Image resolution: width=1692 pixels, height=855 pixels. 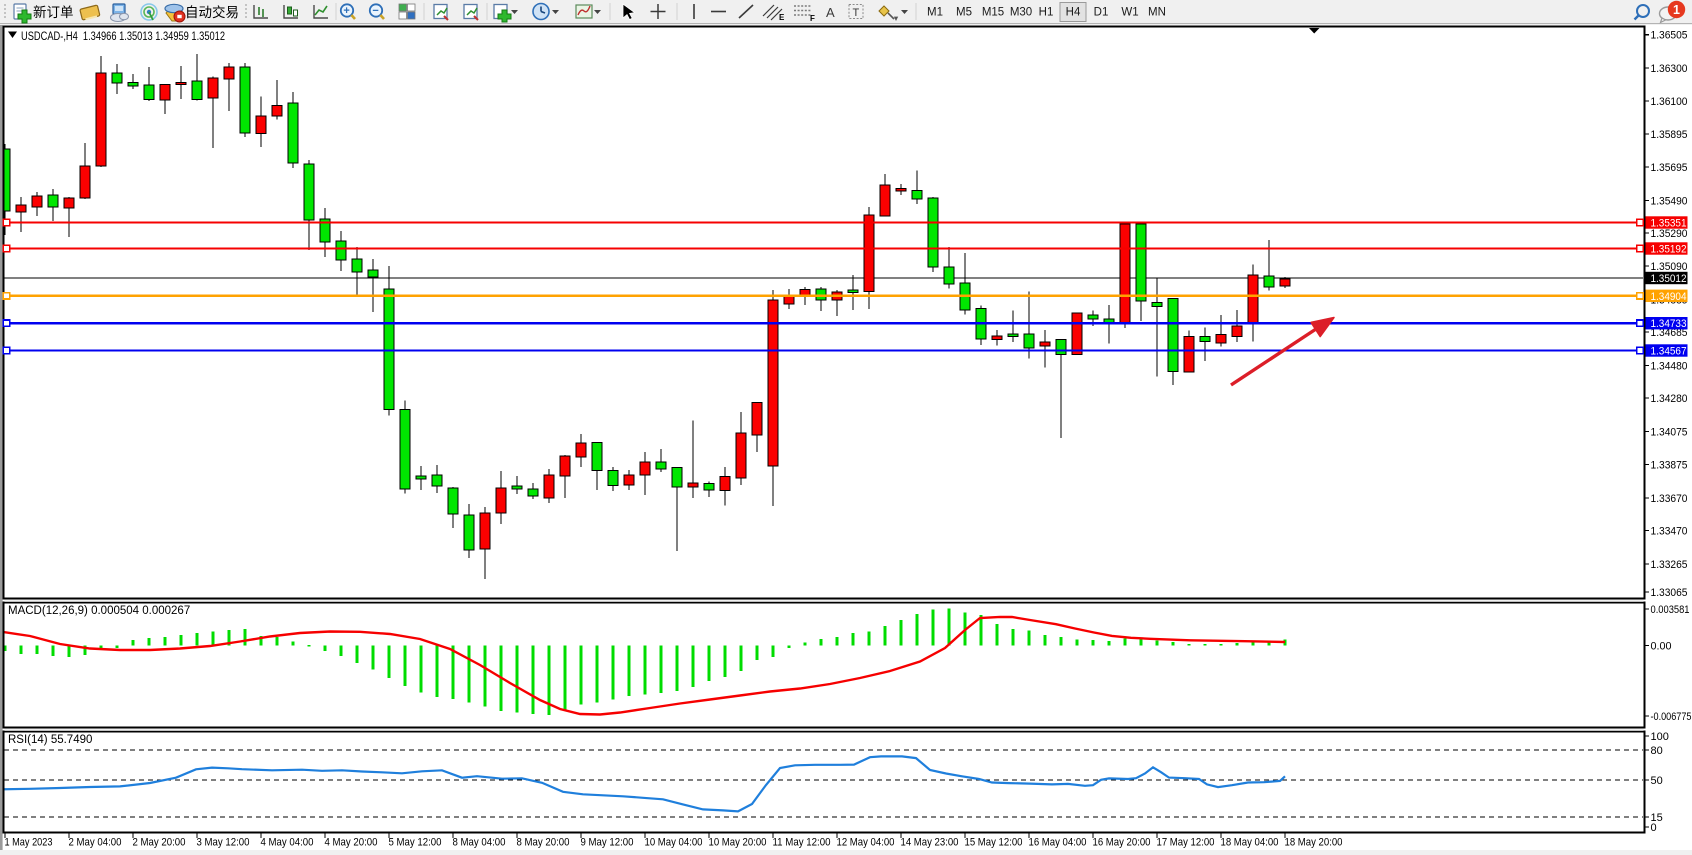 I want to click on svg-text: 18 May 20:00, so click(x=1314, y=843).